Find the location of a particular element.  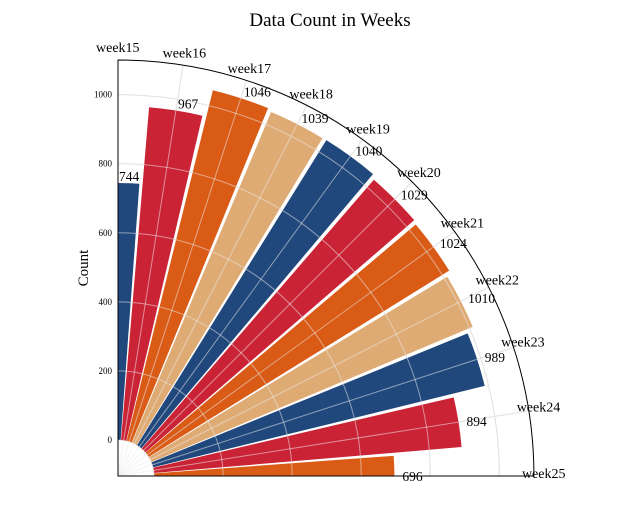

bar-week25 is located at coordinates (256, 465).